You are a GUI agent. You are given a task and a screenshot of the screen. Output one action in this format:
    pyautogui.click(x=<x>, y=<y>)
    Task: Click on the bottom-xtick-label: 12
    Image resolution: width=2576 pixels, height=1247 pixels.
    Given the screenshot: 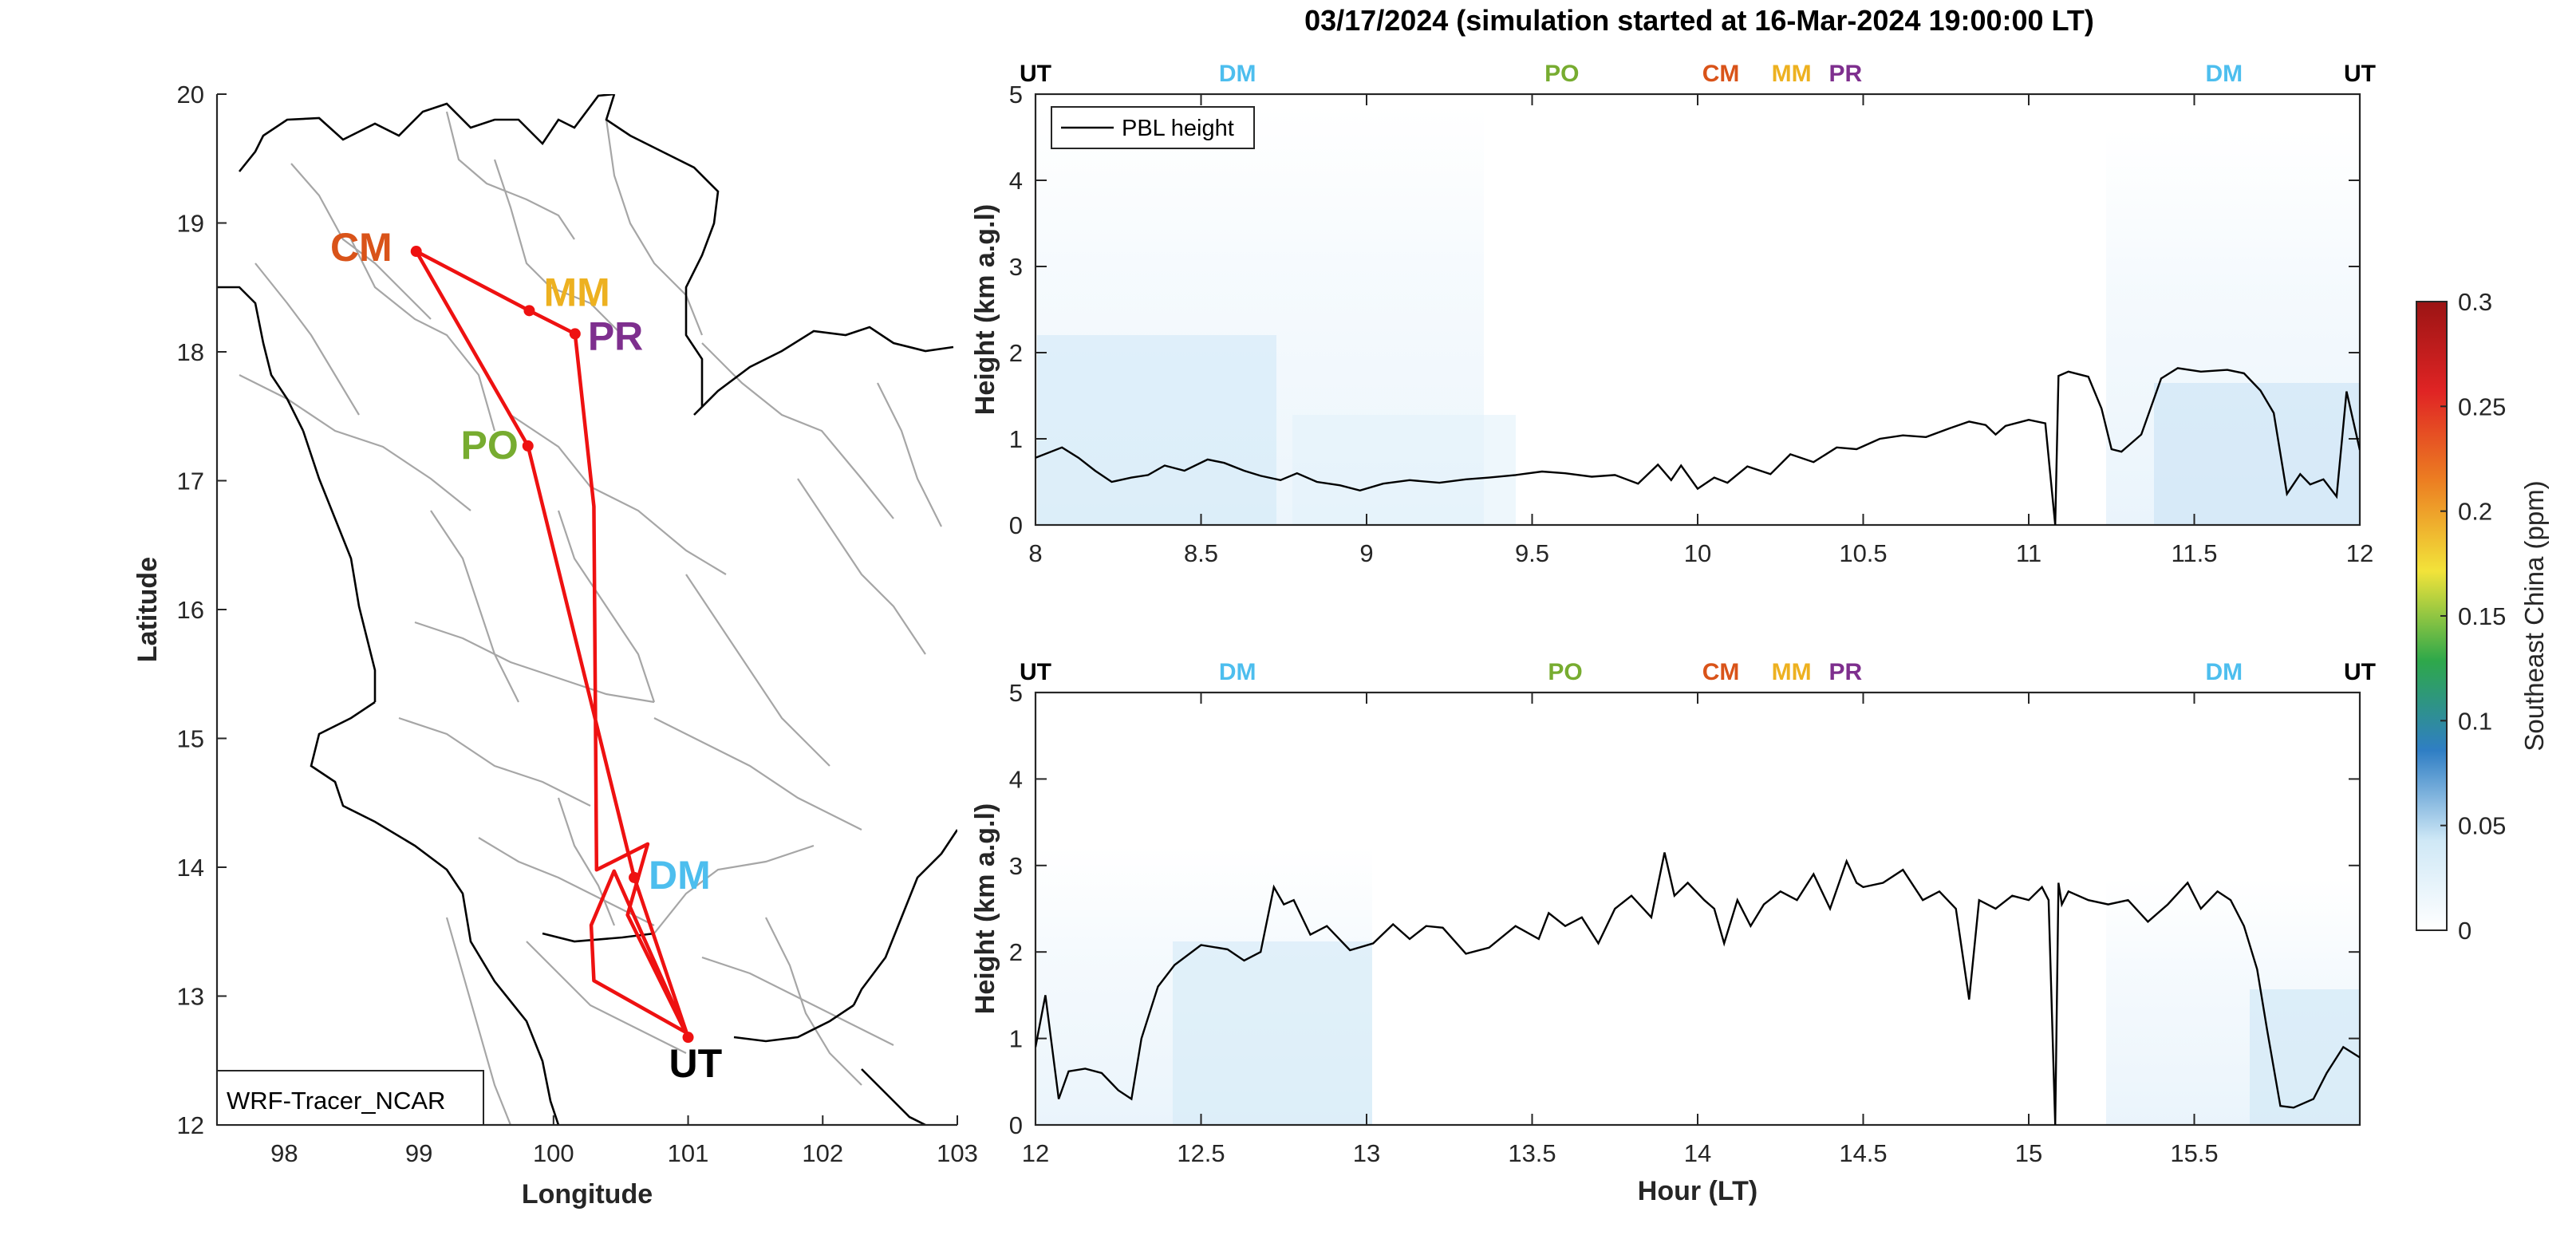 What is the action you would take?
    pyautogui.click(x=1036, y=1153)
    